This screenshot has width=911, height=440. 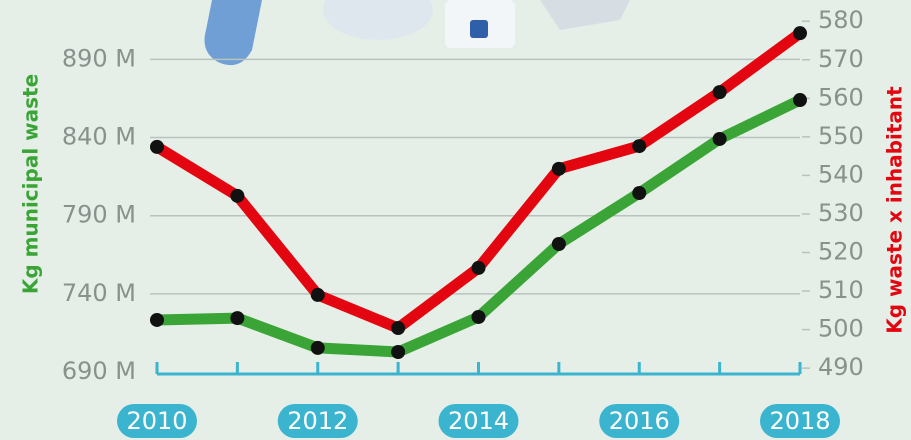 I want to click on y2-tick-label: 580, so click(x=841, y=20).